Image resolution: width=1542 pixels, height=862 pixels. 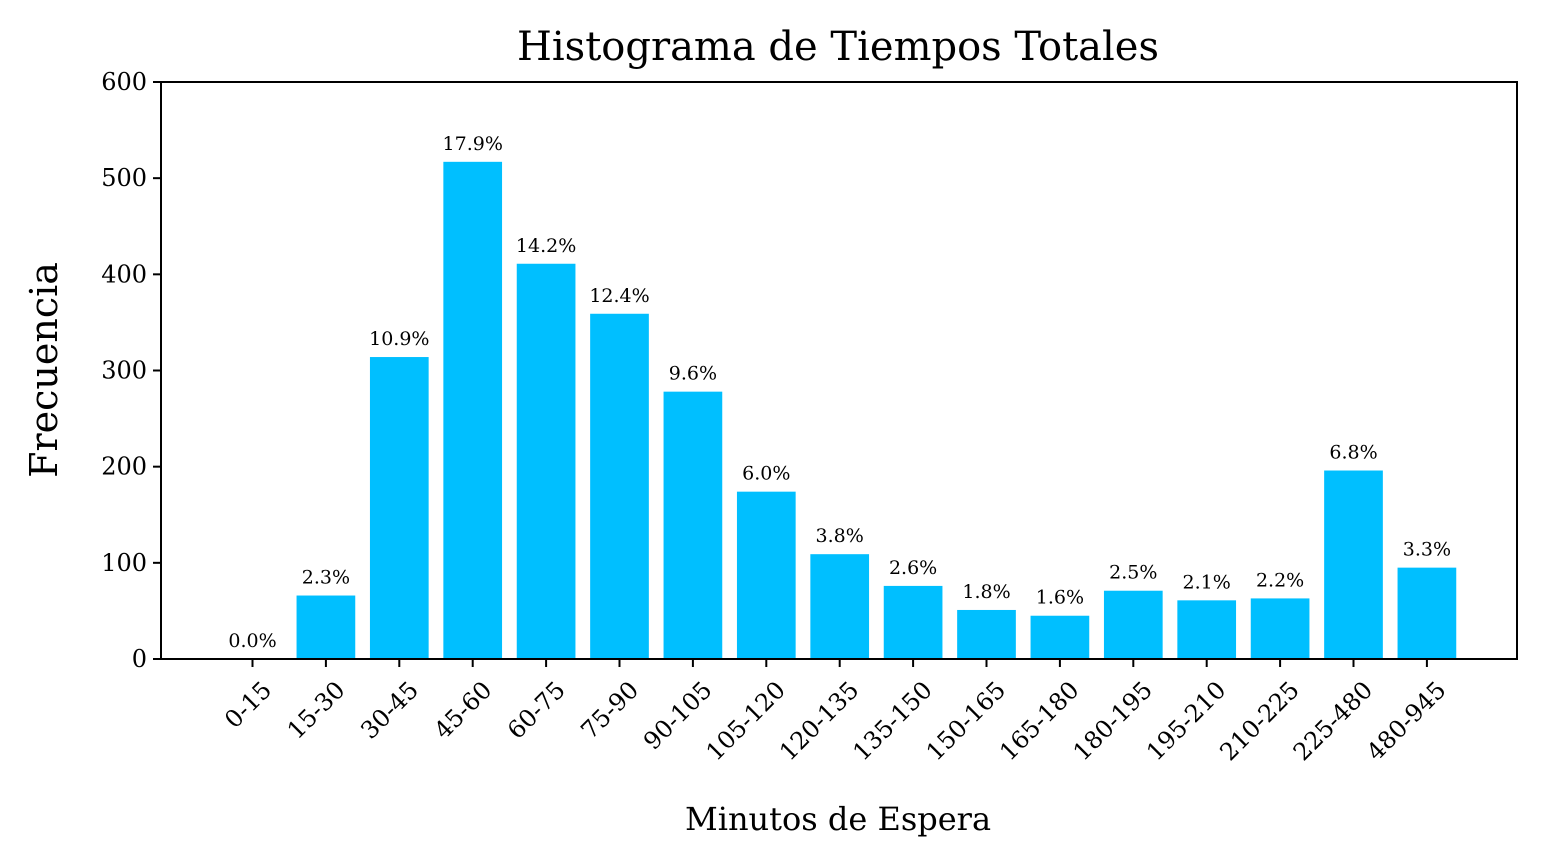 I want to click on x-tick-label-480-945: 480-945, so click(x=1406, y=721).